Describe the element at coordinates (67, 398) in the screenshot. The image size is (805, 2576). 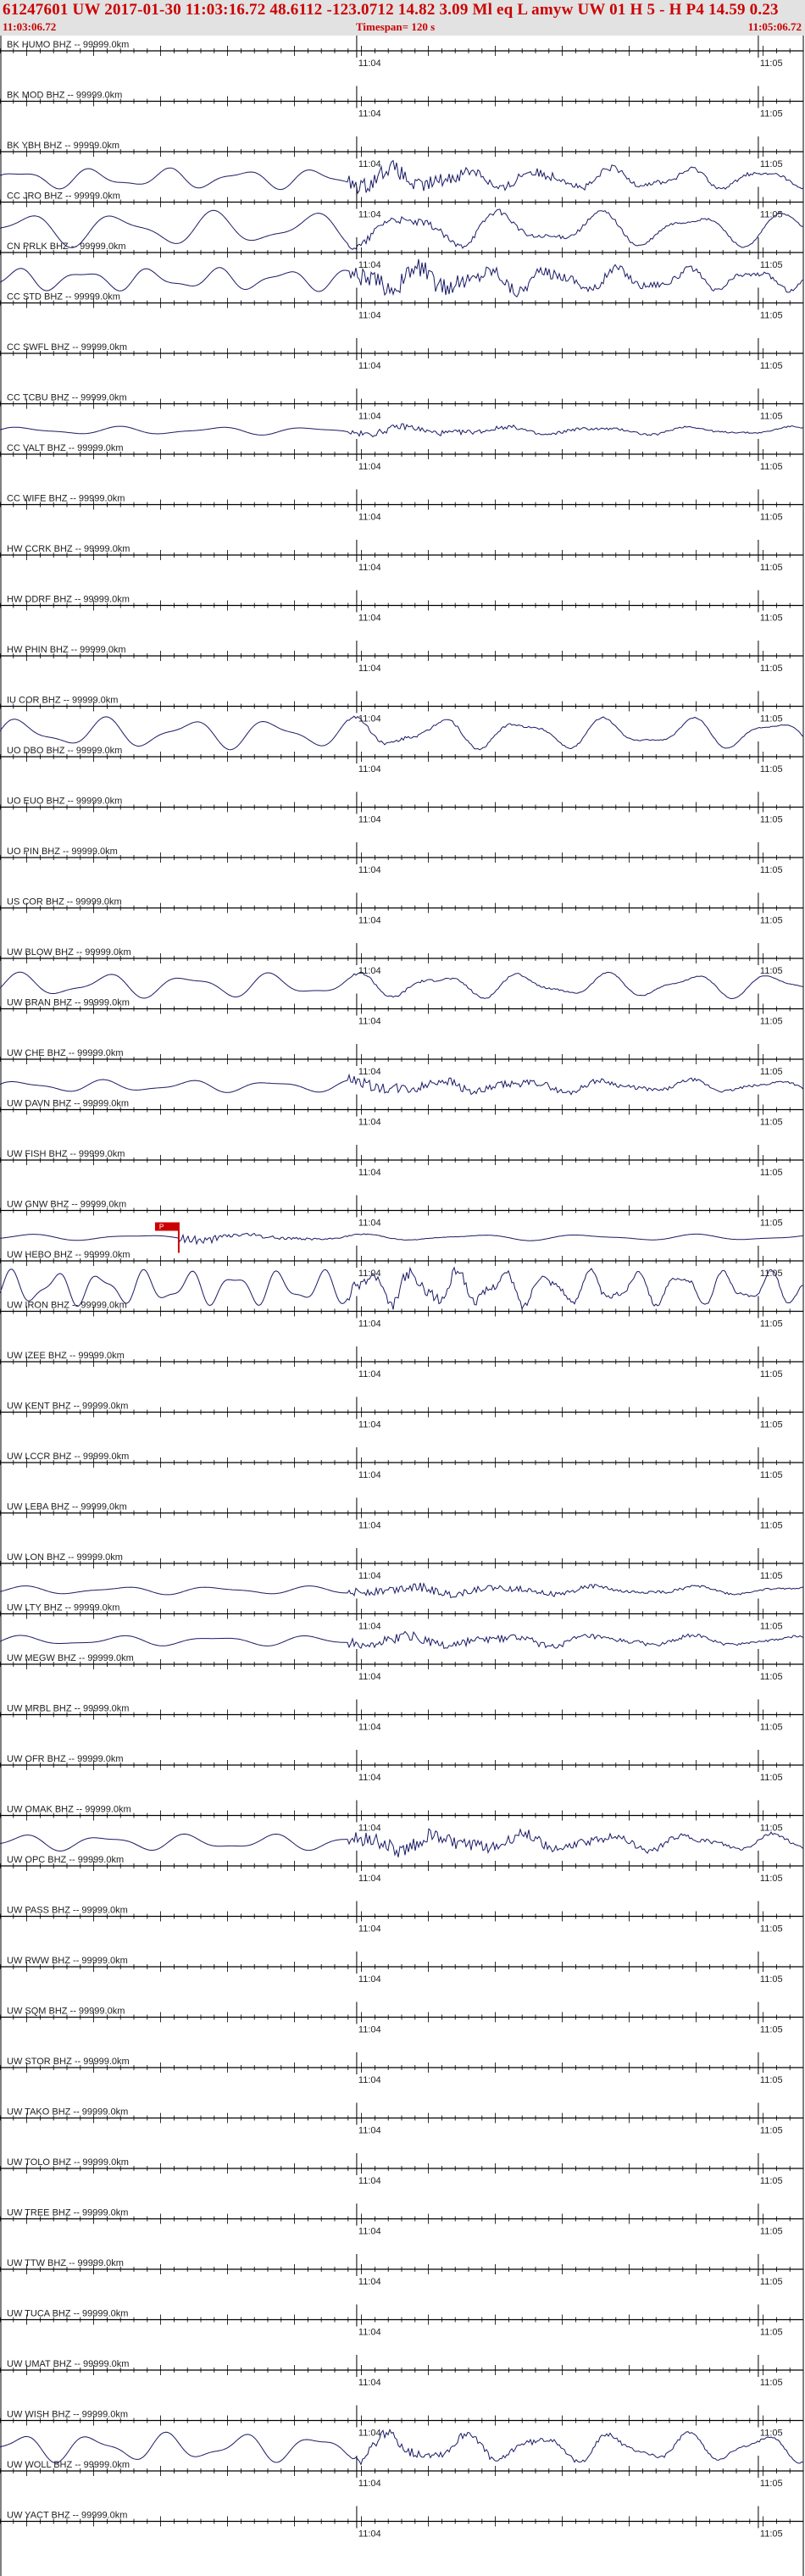
I see `station-label: CC TCBU BHZ -- 99999.0km` at that location.